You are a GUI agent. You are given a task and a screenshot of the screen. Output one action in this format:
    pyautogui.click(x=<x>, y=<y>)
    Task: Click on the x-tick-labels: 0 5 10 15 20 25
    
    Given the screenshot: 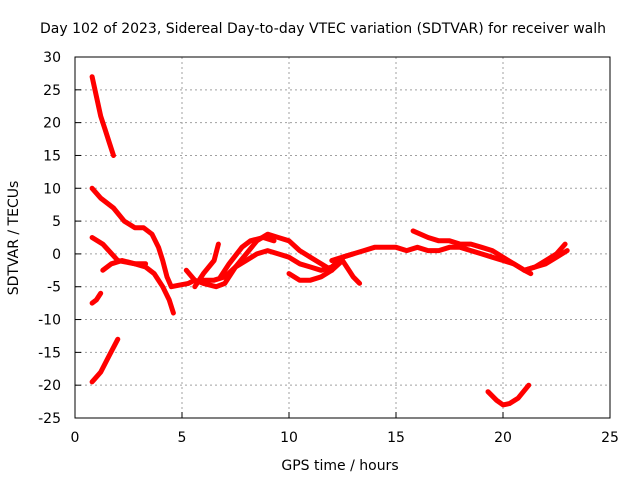 What is the action you would take?
    pyautogui.click(x=345, y=438)
    